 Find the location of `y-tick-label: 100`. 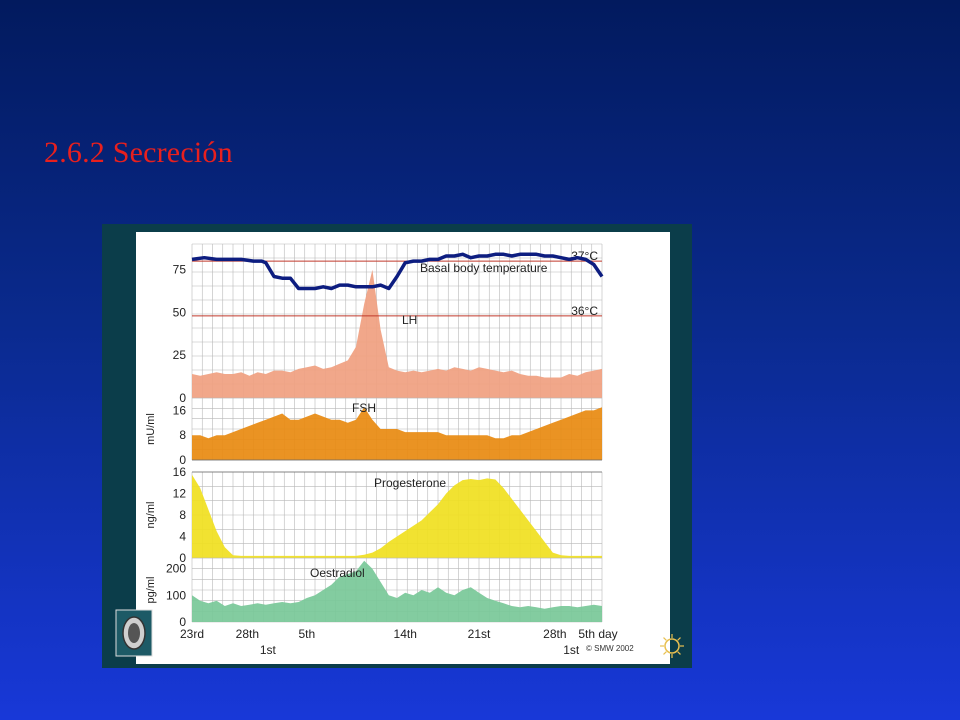

y-tick-label: 100 is located at coordinates (176, 595).